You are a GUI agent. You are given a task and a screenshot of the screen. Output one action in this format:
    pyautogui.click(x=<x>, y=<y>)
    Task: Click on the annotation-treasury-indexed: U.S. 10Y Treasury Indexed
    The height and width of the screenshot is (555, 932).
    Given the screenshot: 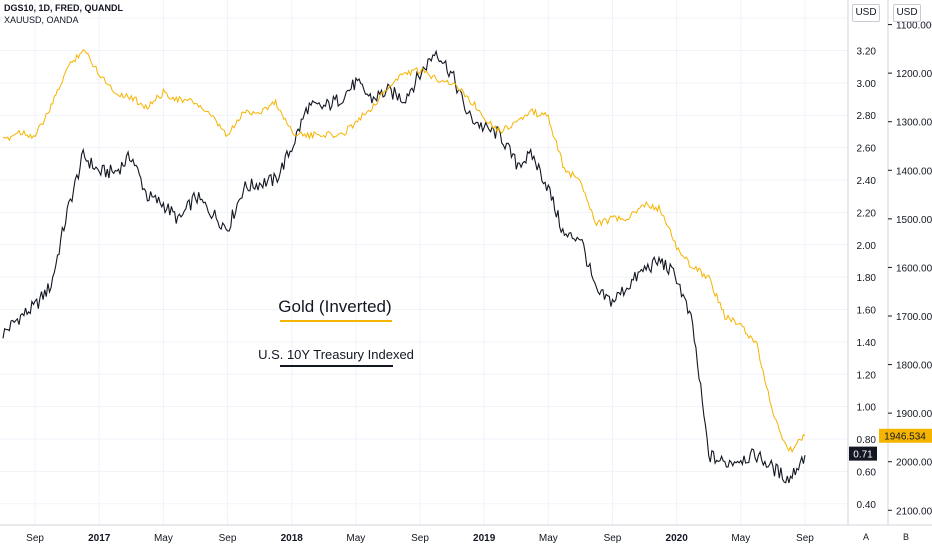 What is the action you would take?
    pyautogui.click(x=336, y=354)
    